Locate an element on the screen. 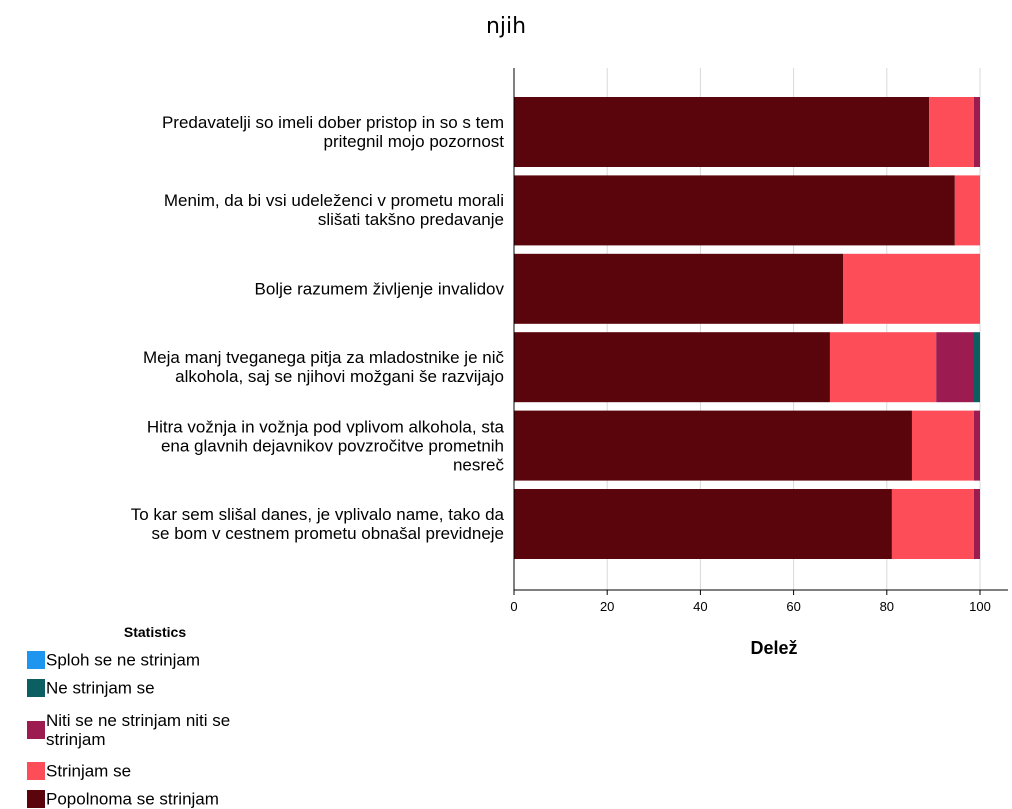  x-axis-label: Delež is located at coordinates (774, 648).